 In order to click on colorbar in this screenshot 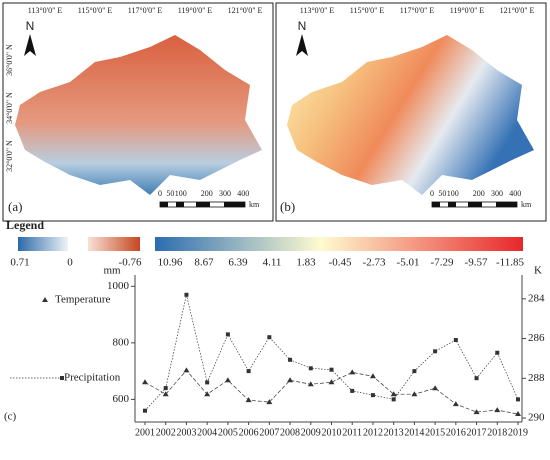, I will do `click(43, 244)`.